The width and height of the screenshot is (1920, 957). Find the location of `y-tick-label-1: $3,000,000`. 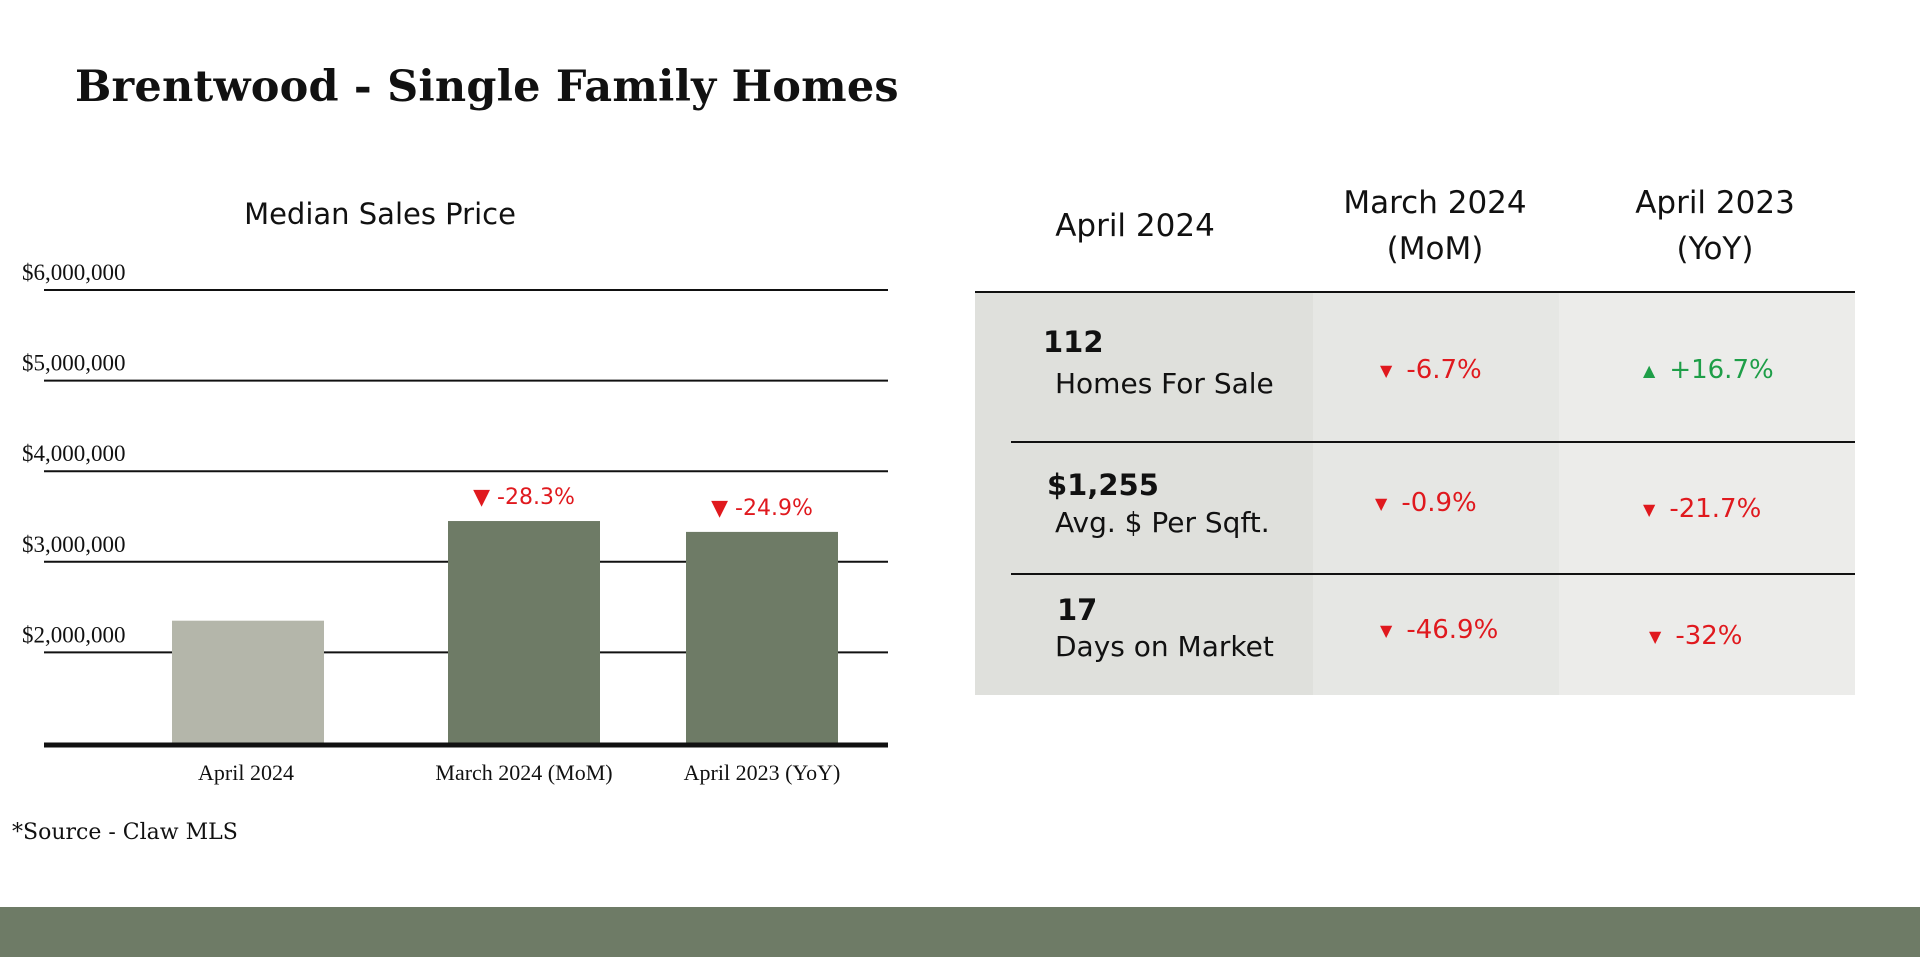

y-tick-label-1: $3,000,000 is located at coordinates (74, 544).